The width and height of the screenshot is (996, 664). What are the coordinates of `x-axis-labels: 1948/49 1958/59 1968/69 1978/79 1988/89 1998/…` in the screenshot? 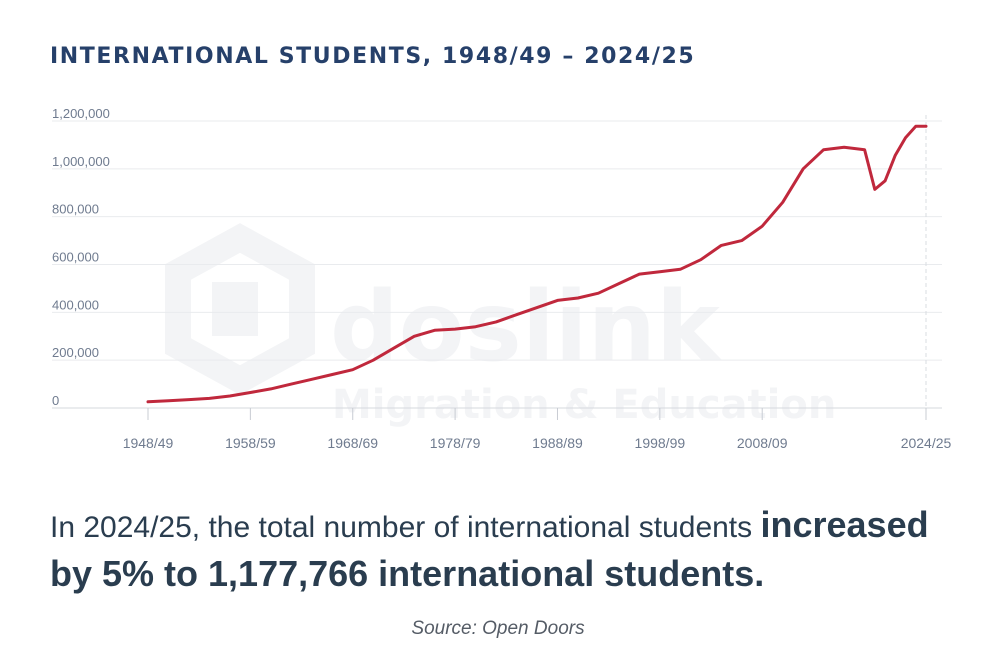 It's located at (537, 443).